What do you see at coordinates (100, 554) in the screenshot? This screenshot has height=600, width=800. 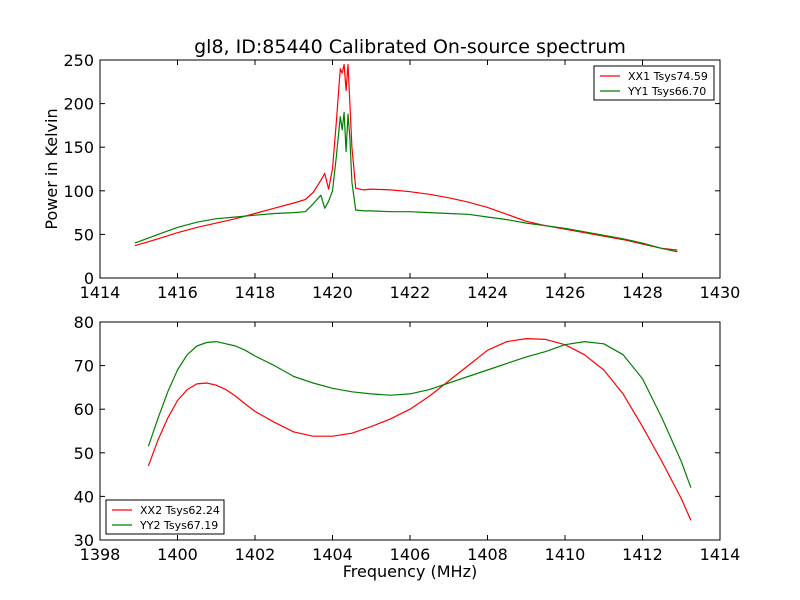 I see `x-tick-label: 1398` at bounding box center [100, 554].